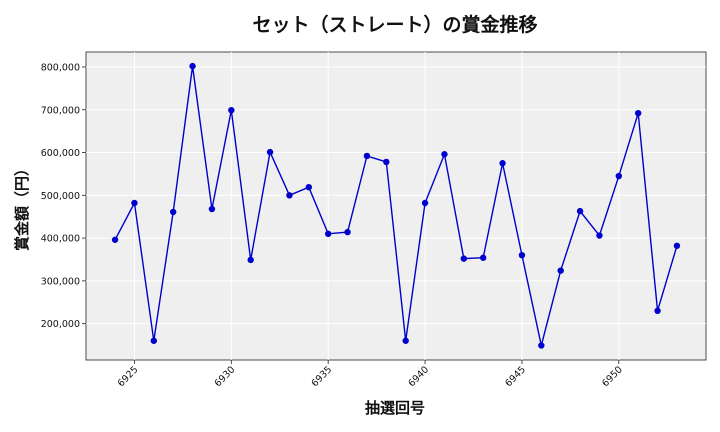 The height and width of the screenshot is (432, 720). I want to click on y-tick-label: 800,000, so click(60, 67).